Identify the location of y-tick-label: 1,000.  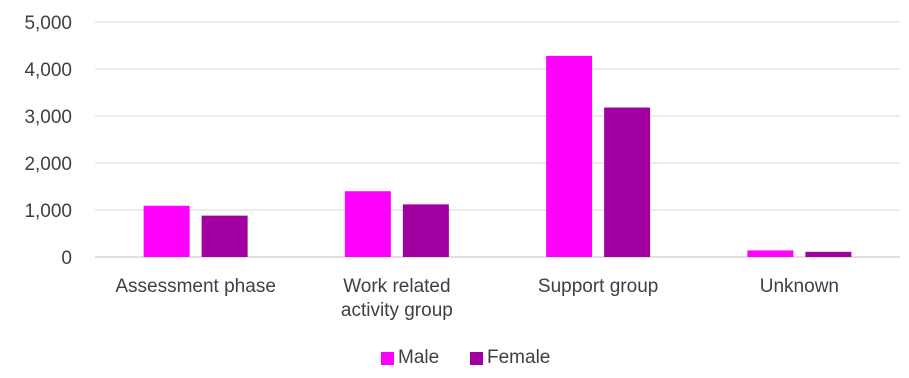
(48, 211).